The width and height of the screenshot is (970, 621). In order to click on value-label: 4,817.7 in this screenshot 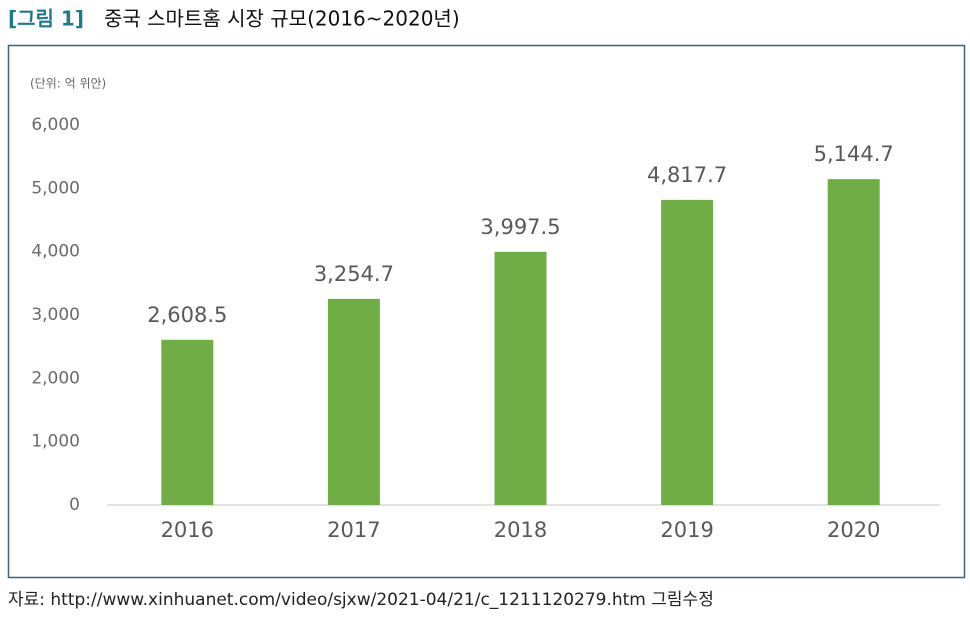, I will do `click(687, 175)`.